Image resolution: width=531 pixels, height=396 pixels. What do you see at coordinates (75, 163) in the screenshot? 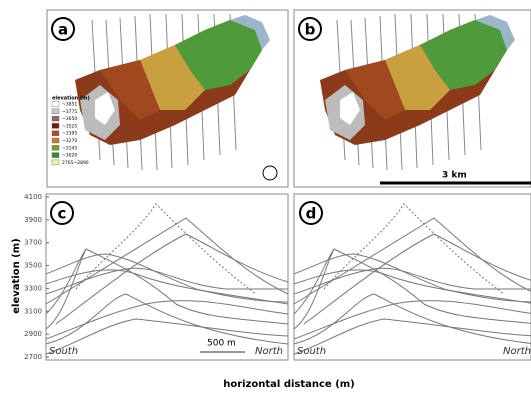
I see `legend-item: 2765~2890` at bounding box center [75, 163].